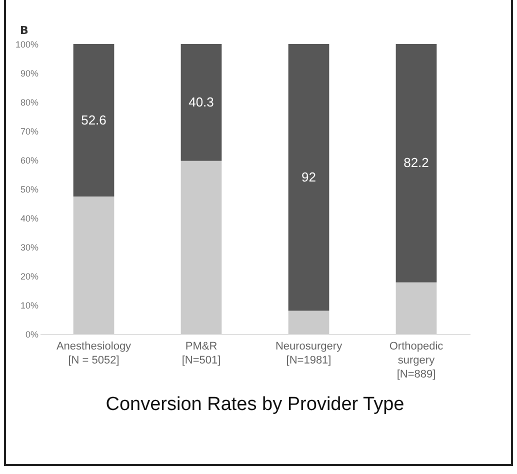  I want to click on y-tick-label: 10%, so click(29, 305).